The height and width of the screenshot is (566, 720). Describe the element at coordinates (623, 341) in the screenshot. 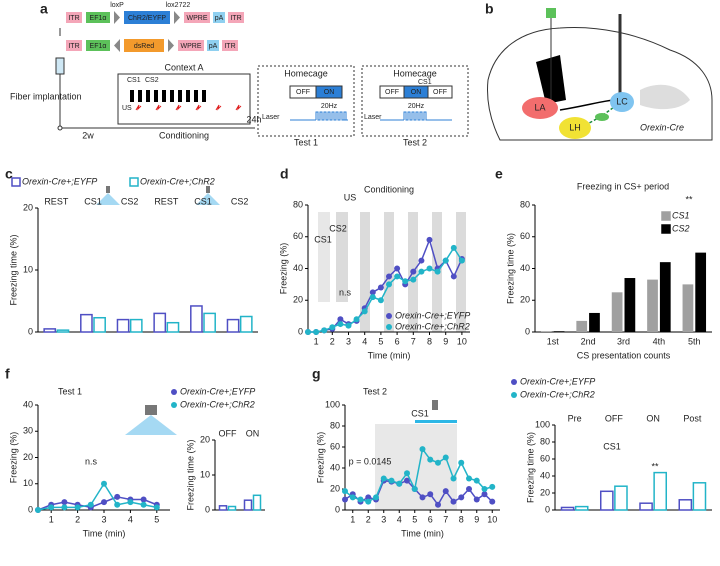

I see `x-tick-label: 3rd` at that location.